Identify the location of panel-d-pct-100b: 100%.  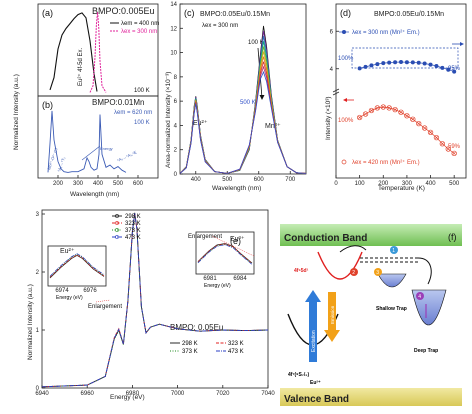
(346, 121).